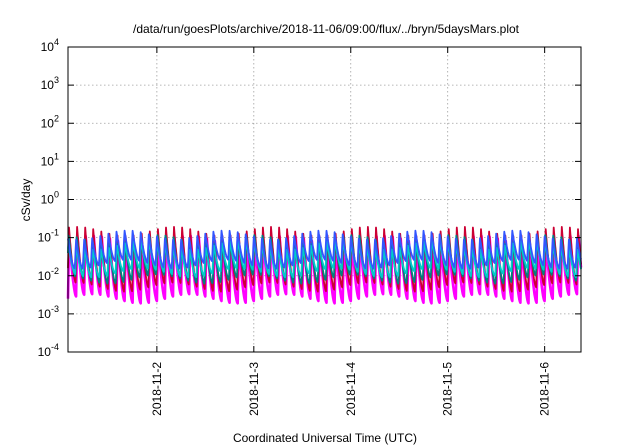  Describe the element at coordinates (48, 350) in the screenshot. I see `y-tick-label: 10⁻⁴` at that location.